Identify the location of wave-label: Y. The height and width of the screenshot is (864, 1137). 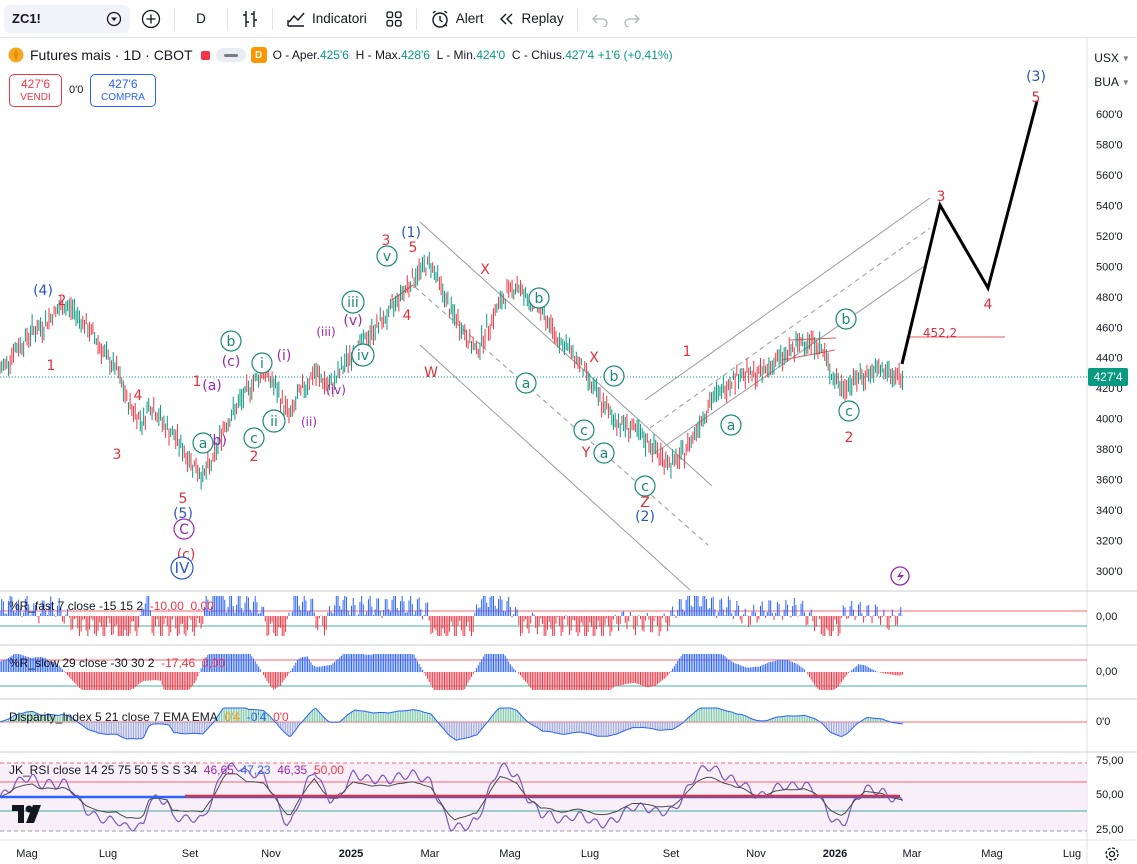
(586, 453).